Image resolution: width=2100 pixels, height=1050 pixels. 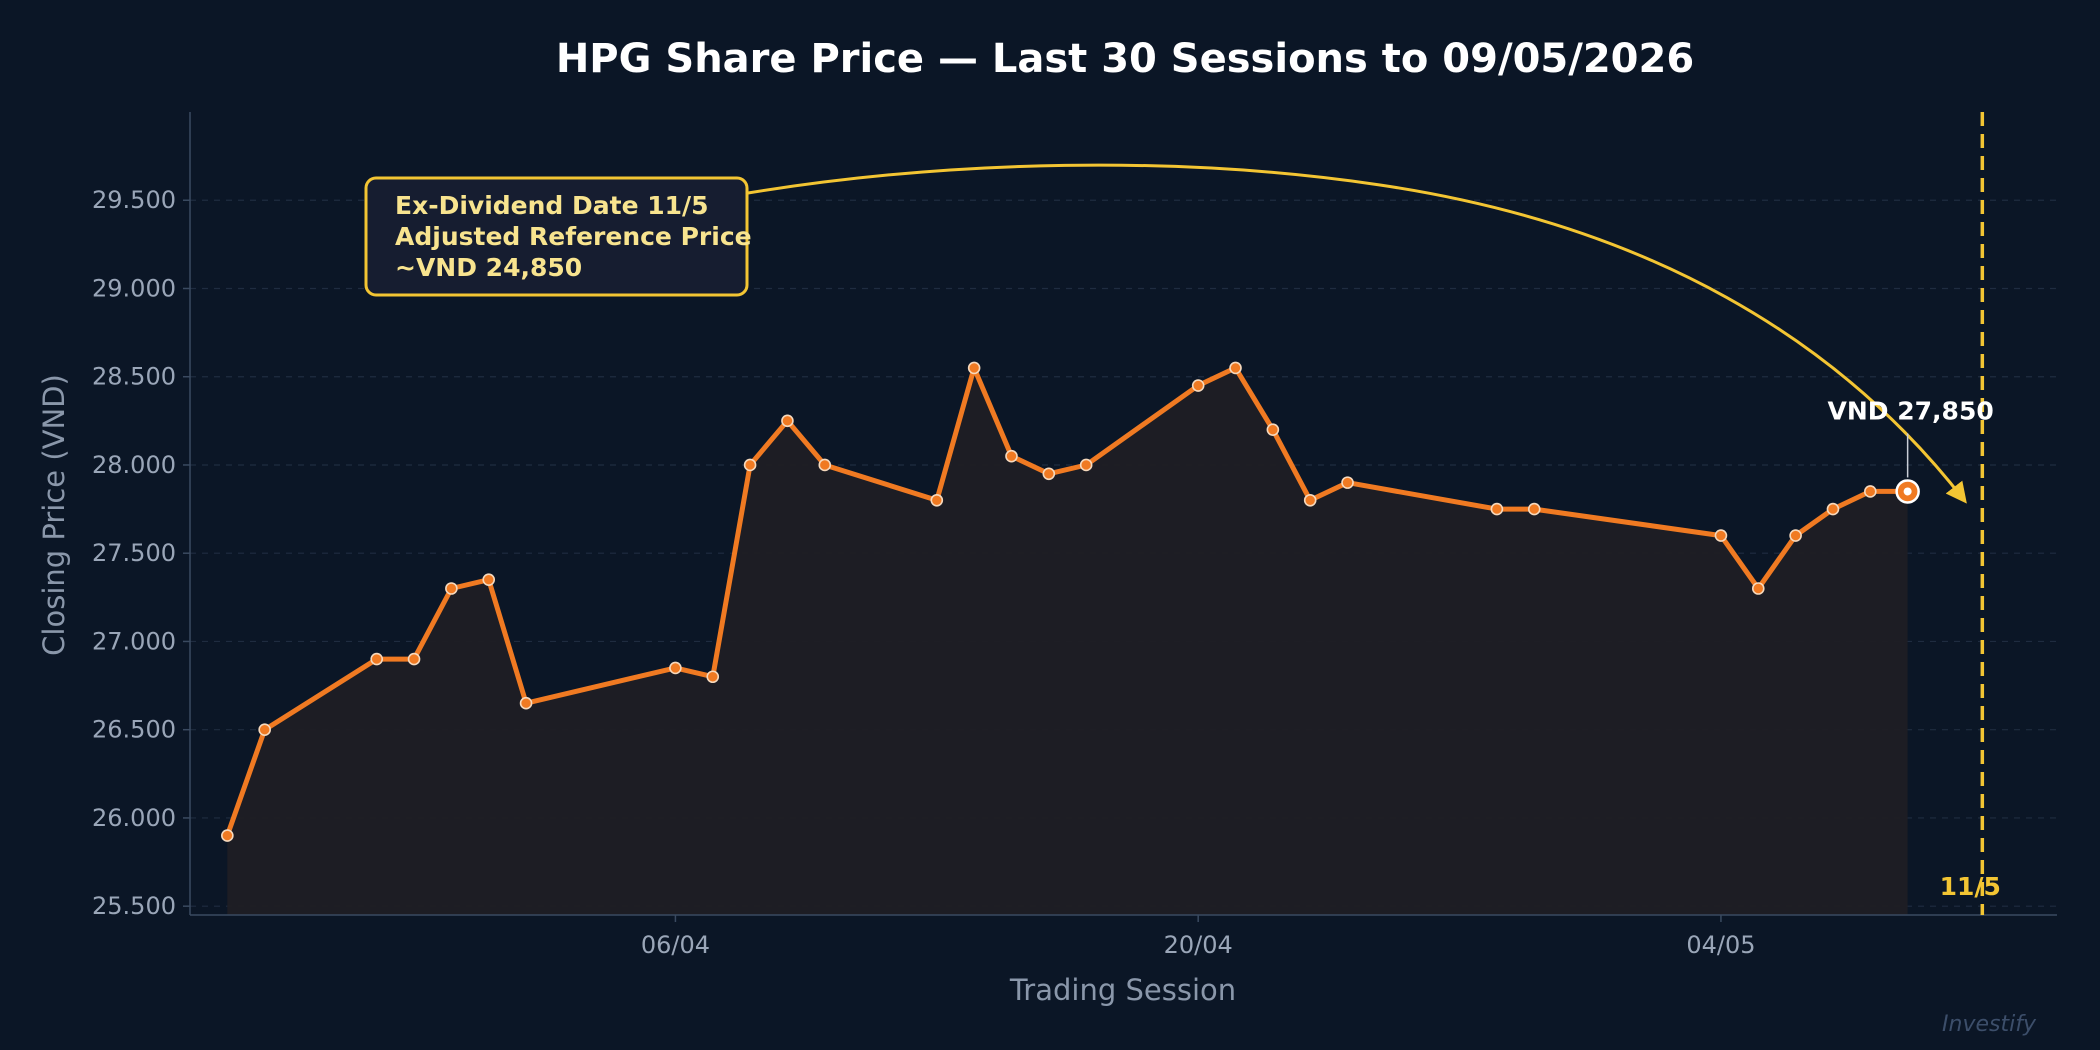 I want to click on last-price-callout: VND 27,850, so click(x=1911, y=450).